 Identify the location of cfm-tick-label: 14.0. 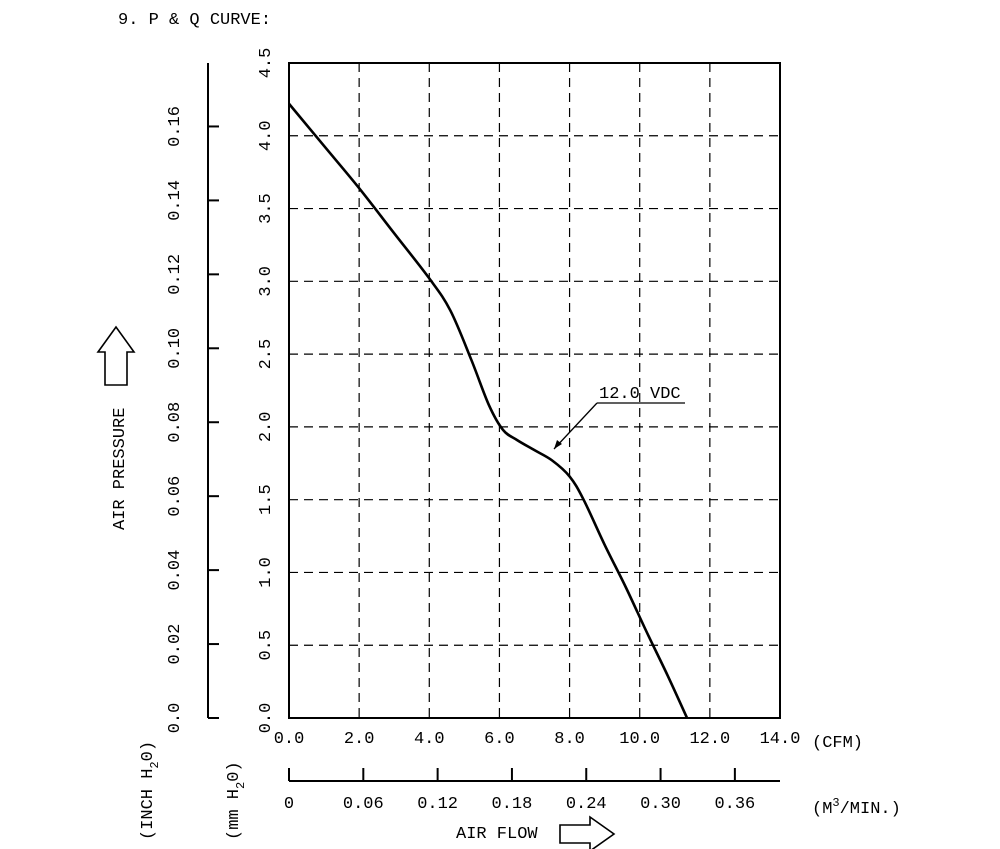
(780, 739).